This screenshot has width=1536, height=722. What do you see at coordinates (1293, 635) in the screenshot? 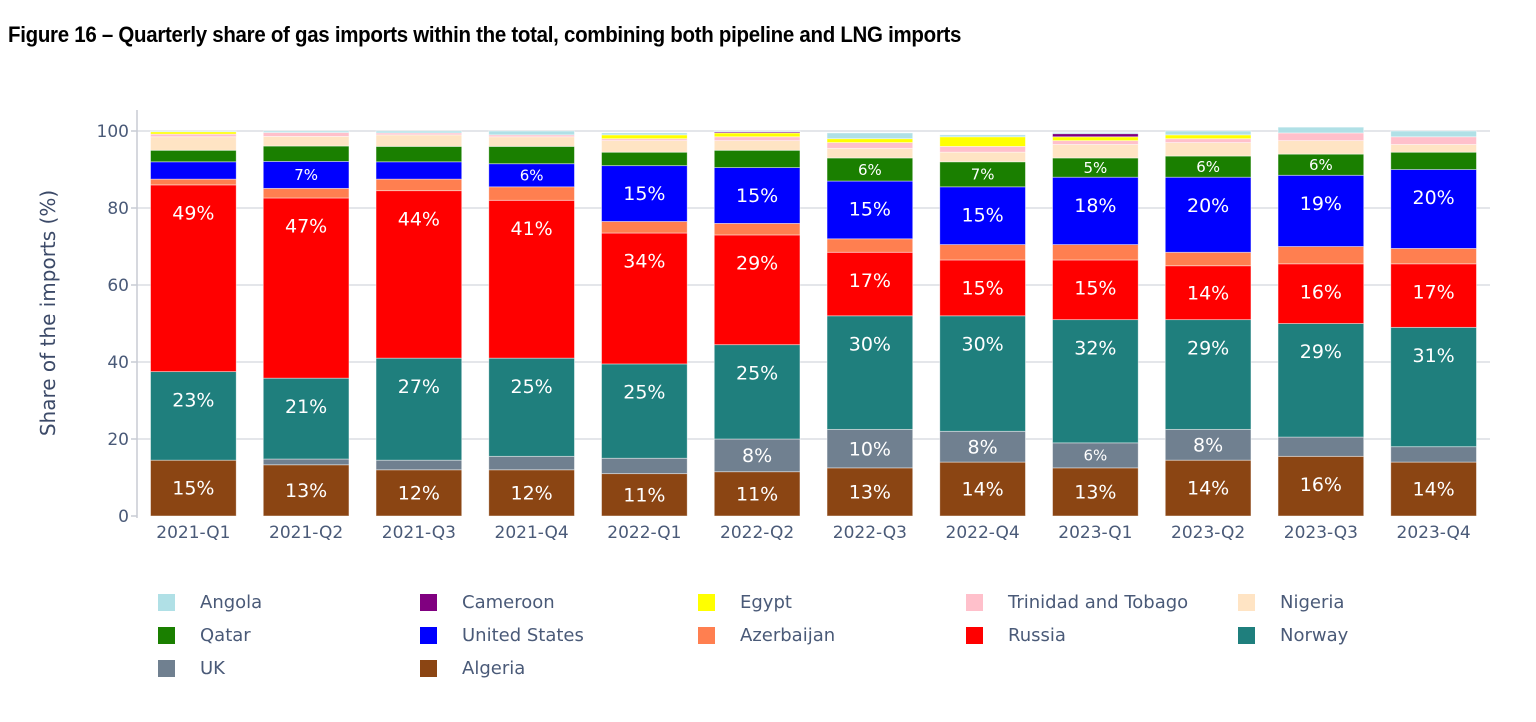
I see `legend-item-norway: Norway` at bounding box center [1293, 635].